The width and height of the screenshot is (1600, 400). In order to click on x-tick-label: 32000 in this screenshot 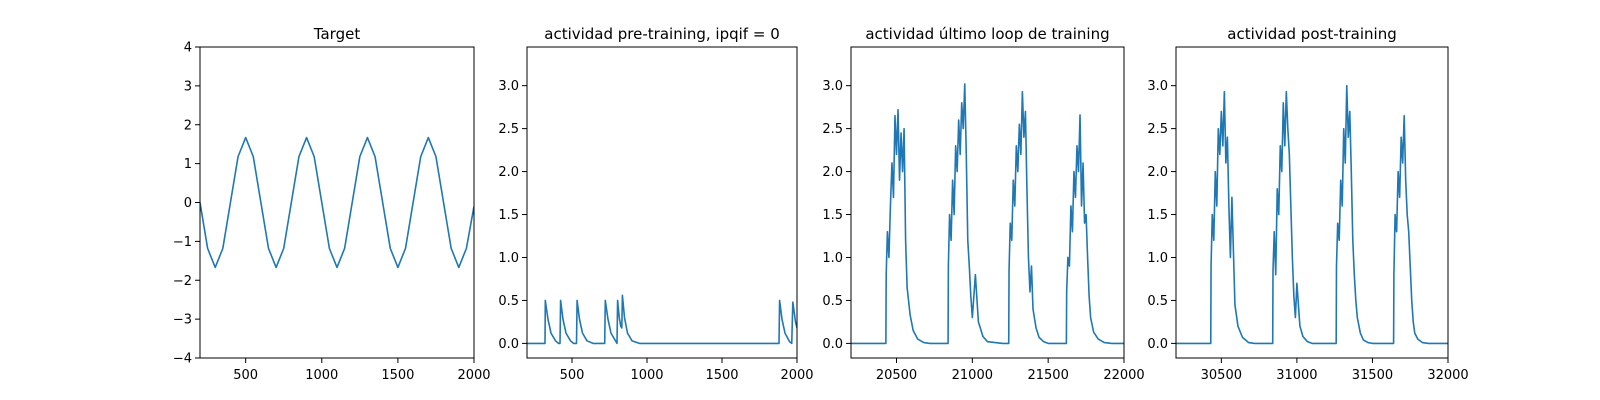, I will do `click(1447, 375)`.